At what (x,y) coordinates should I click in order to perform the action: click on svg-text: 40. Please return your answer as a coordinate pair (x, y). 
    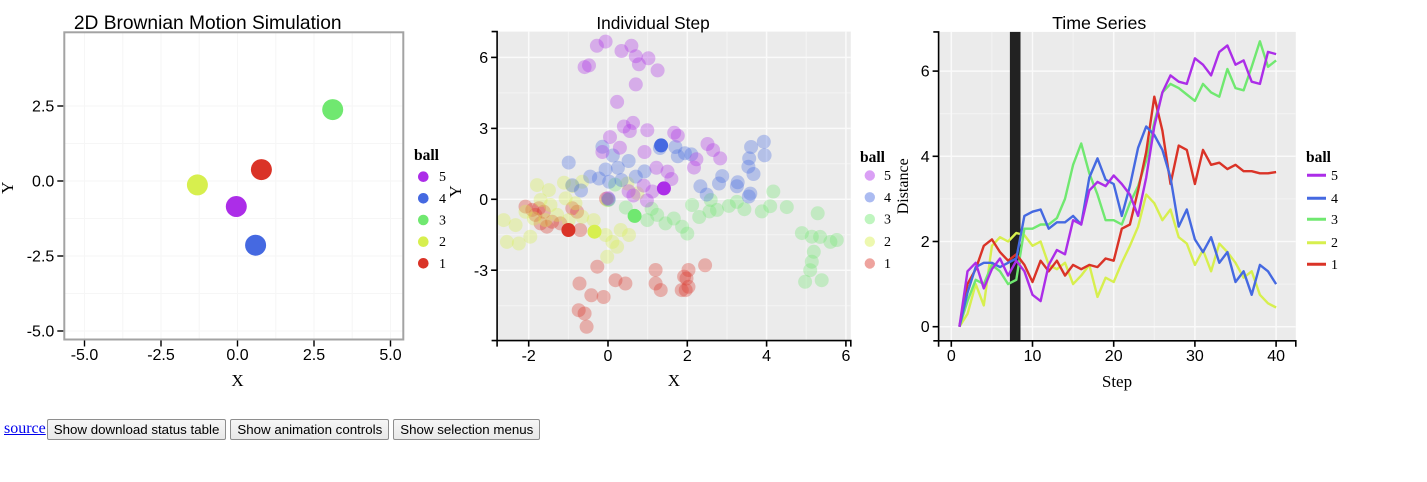
    Looking at the image, I should click on (1276, 356).